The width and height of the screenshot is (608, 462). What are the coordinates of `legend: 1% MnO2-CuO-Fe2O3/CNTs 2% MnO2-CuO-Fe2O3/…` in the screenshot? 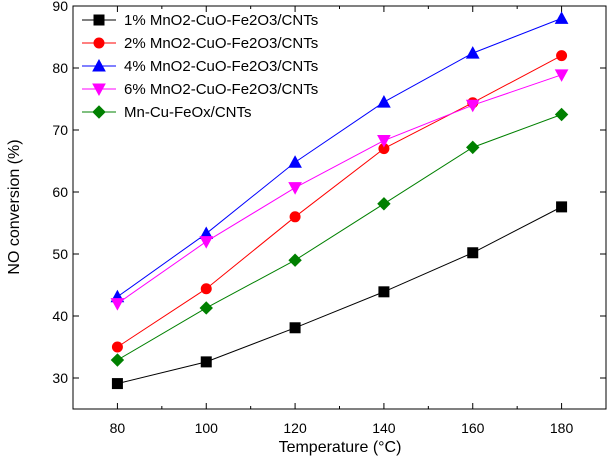 It's located at (200, 66).